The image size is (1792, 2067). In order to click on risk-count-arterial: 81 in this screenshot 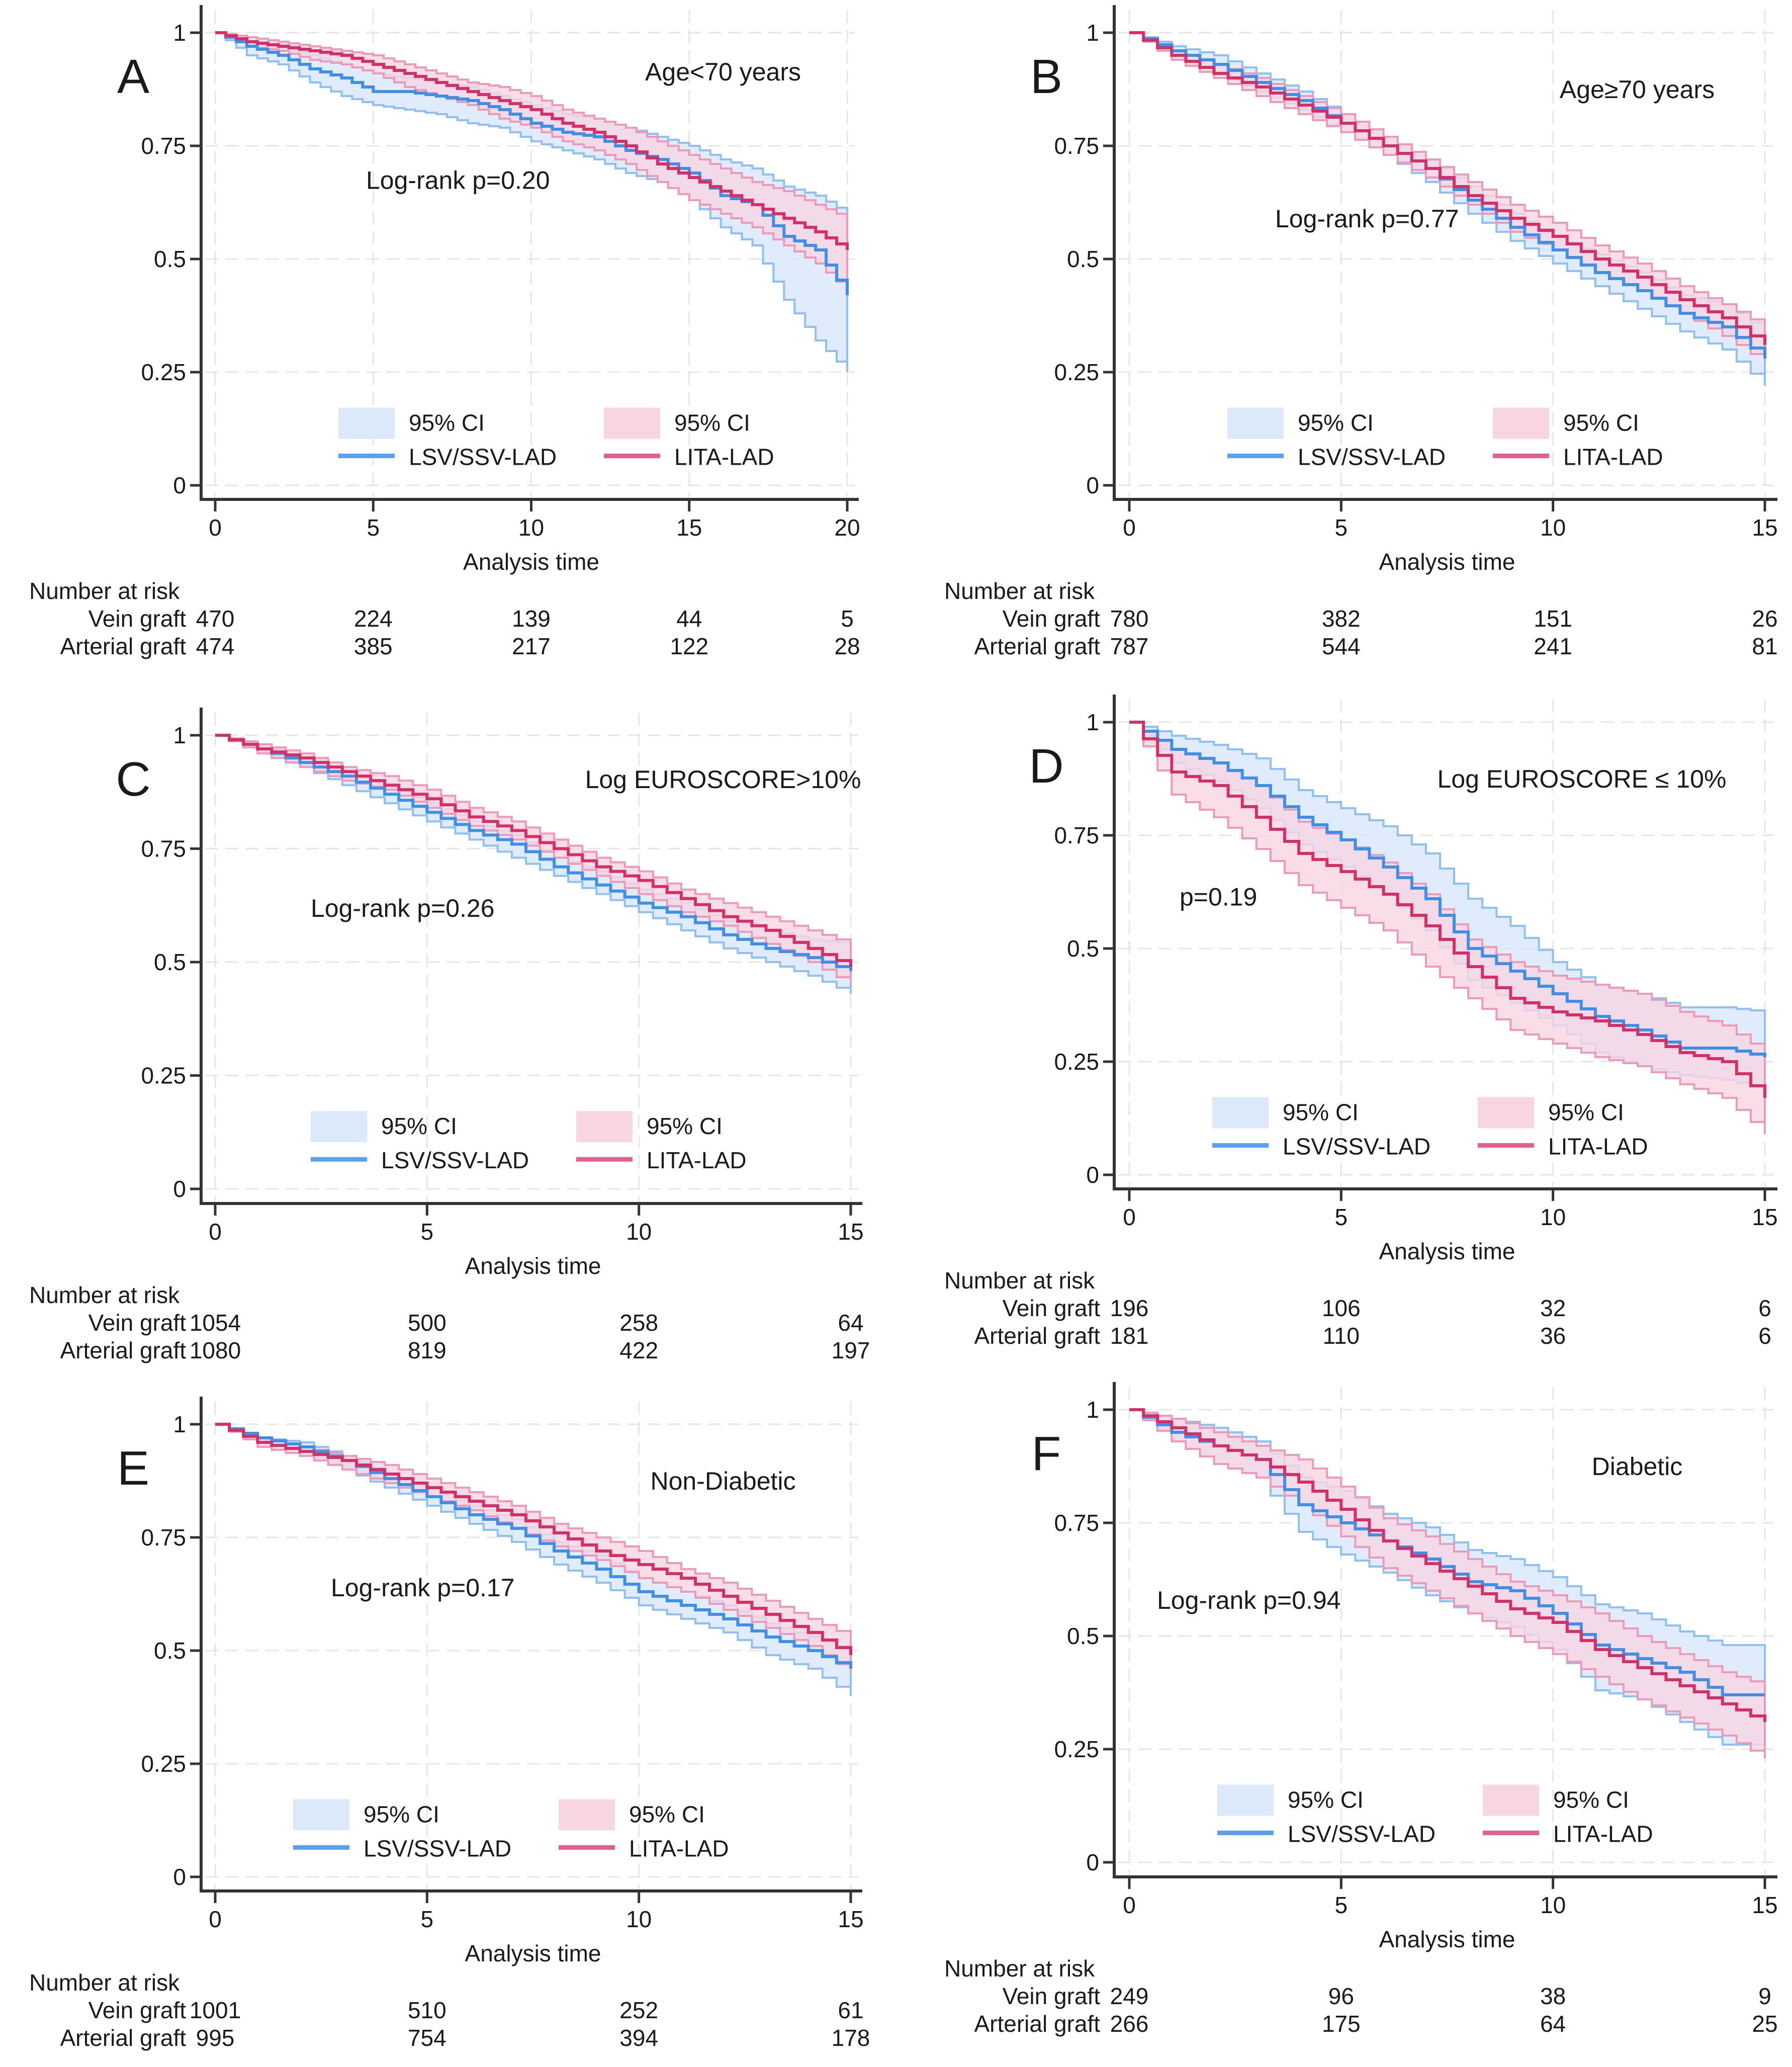, I will do `click(1765, 646)`.